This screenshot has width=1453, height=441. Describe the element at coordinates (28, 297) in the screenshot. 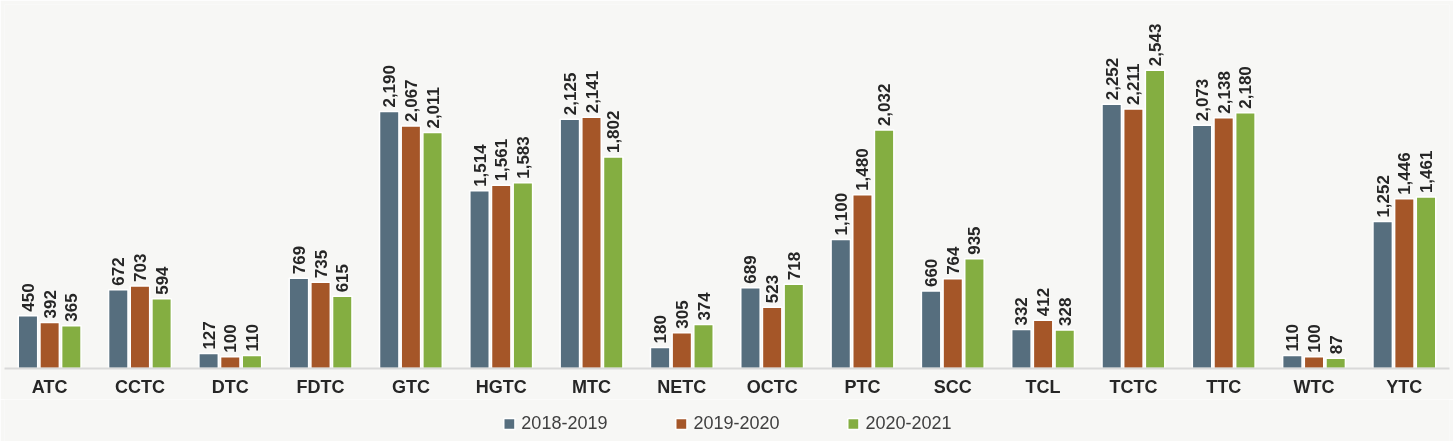

I see `data-label: 450` at that location.